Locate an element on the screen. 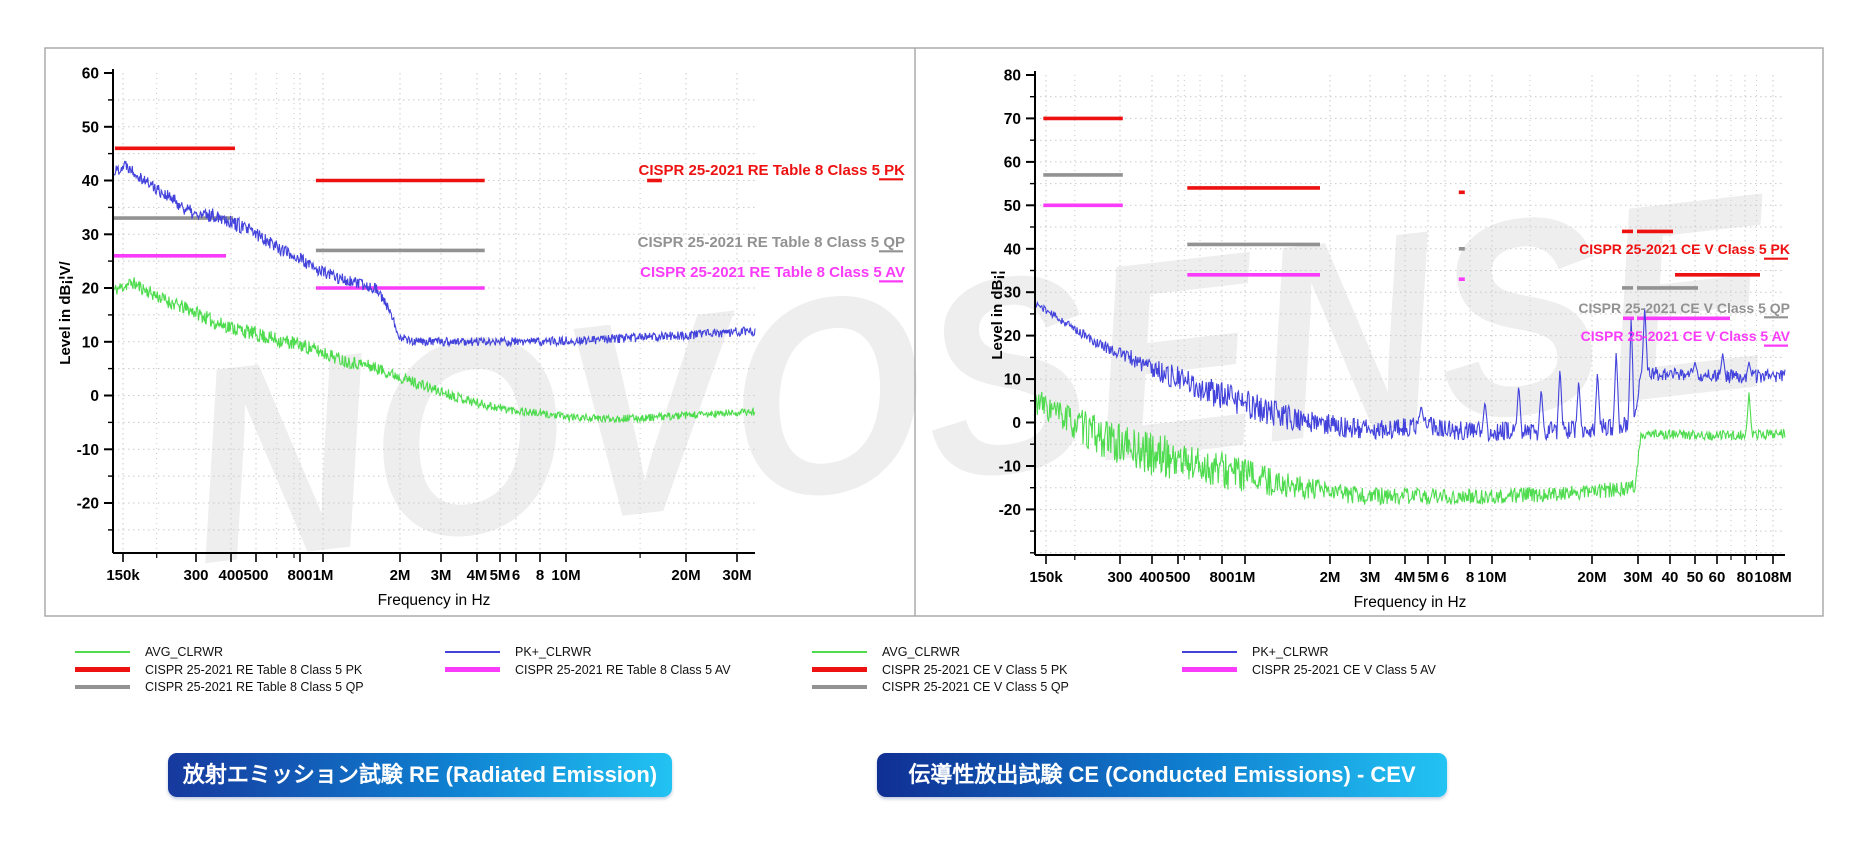  caption-ce: 伝導性放出試験 CE (Conducted Emissions) - CEV is located at coordinates (1162, 775).